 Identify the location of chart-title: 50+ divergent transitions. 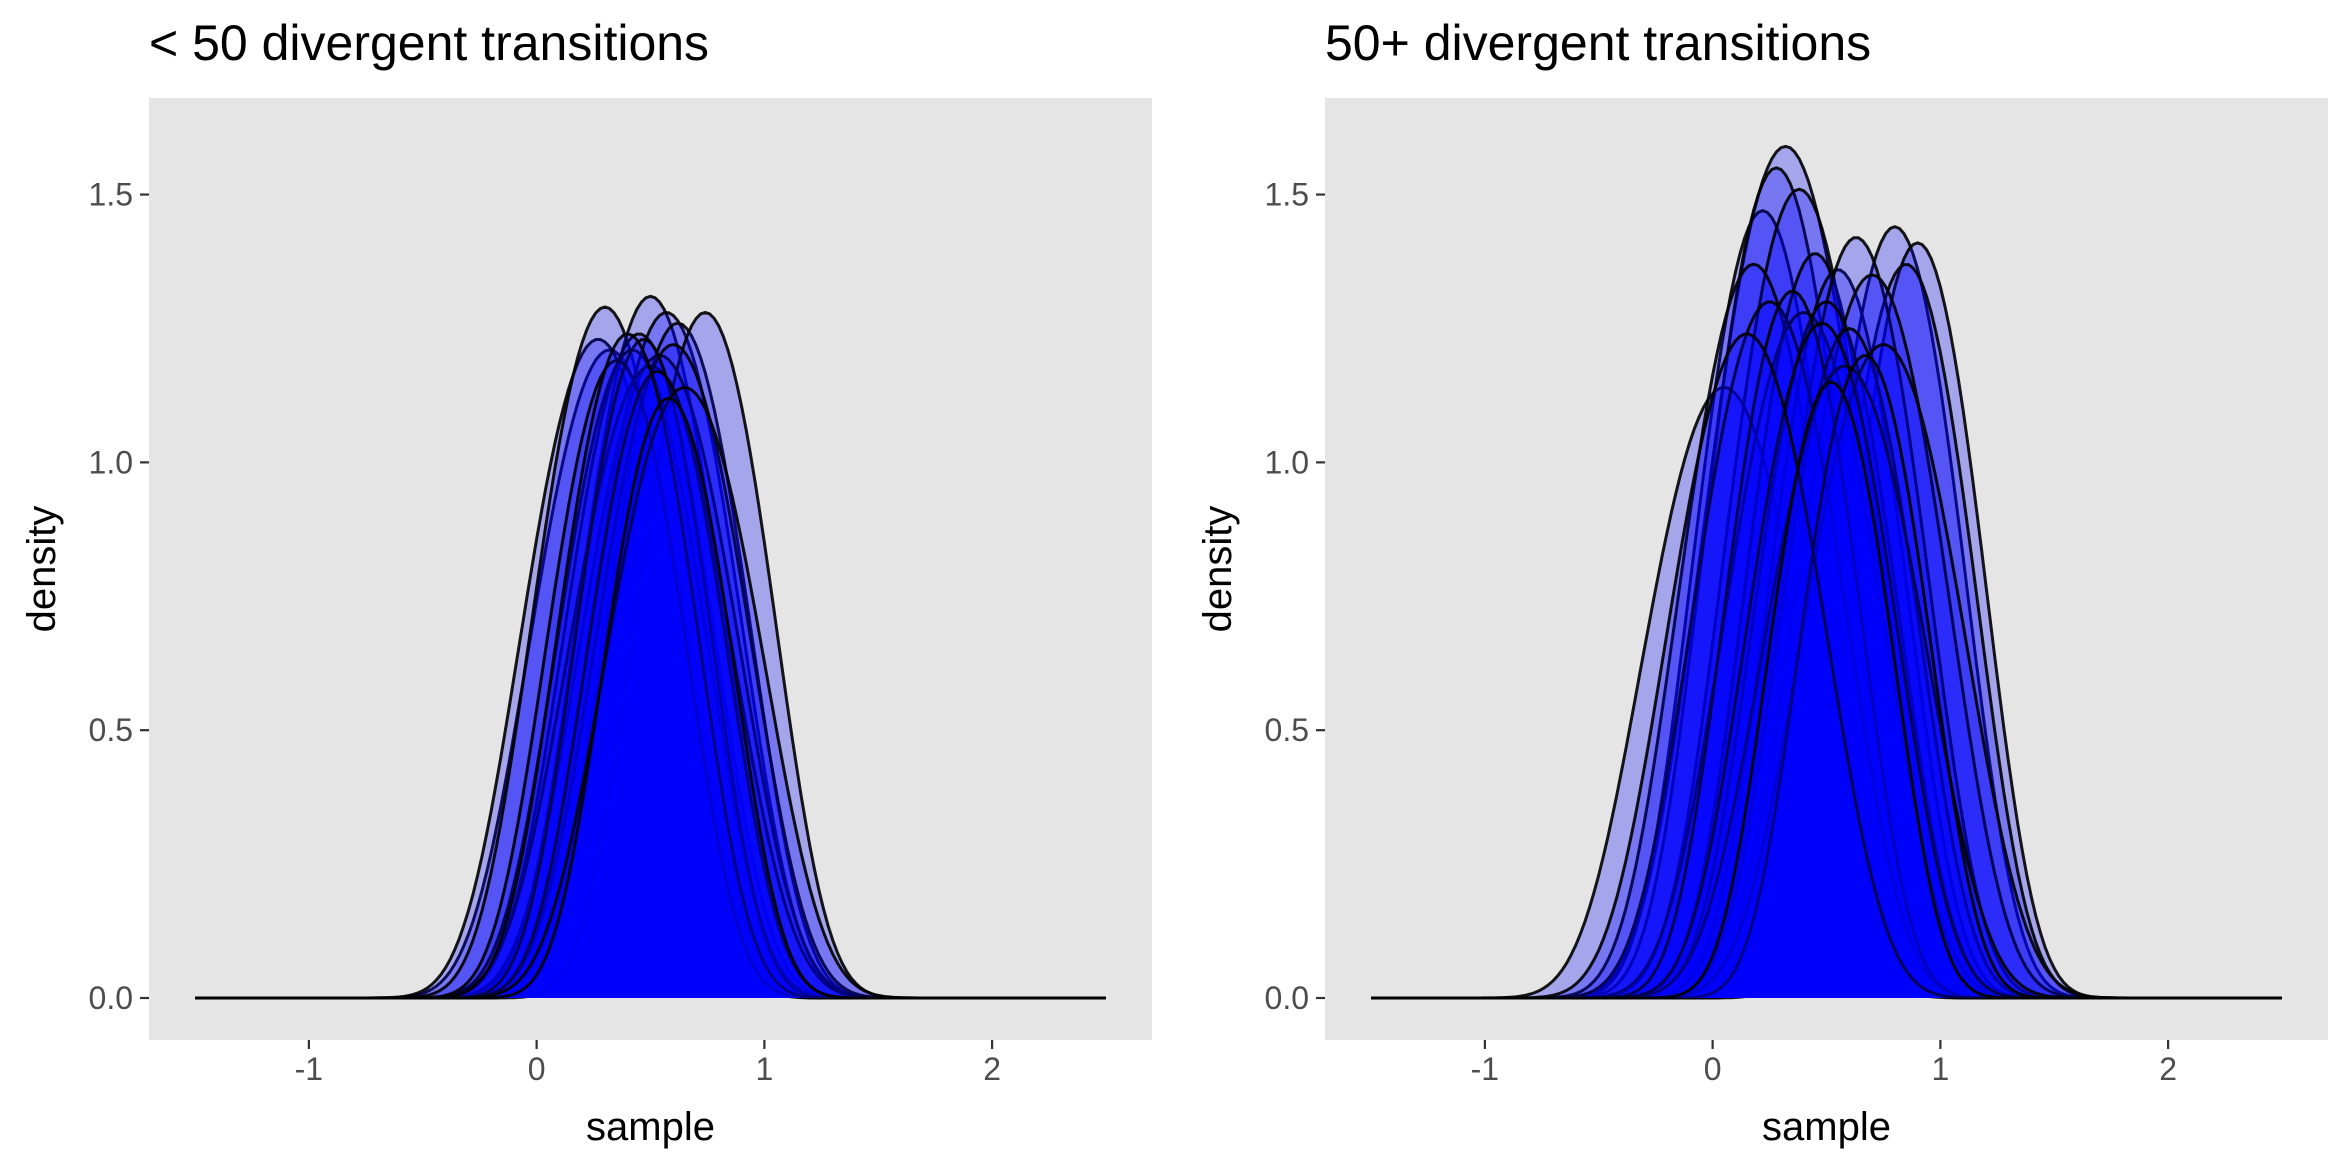
(1598, 43).